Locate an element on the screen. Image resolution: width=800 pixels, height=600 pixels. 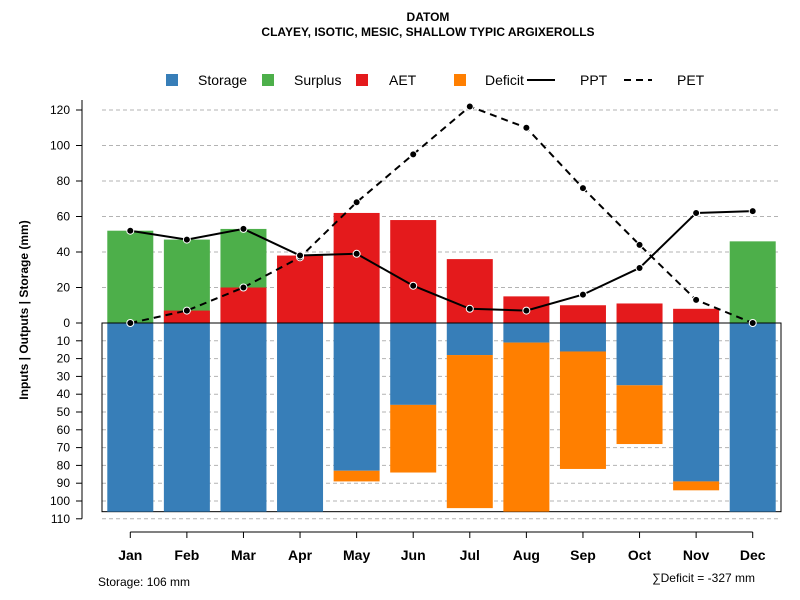
surplus-bar-jan is located at coordinates (130, 276).